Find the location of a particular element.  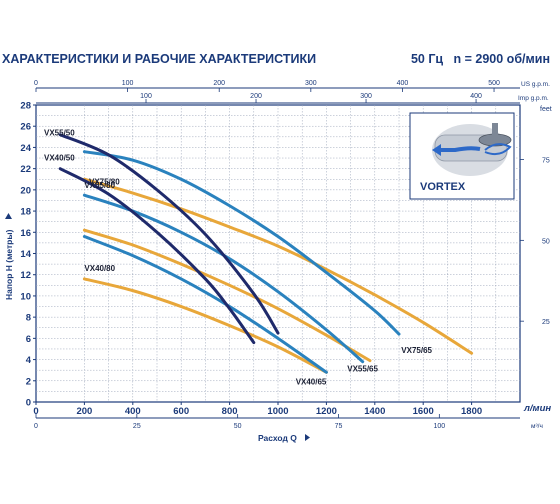

y-tick-label: 24 is located at coordinates (25, 148).